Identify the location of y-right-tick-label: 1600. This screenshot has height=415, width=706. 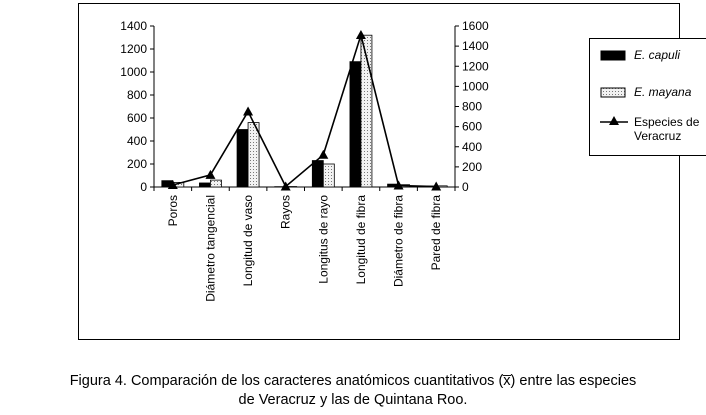
(475, 26).